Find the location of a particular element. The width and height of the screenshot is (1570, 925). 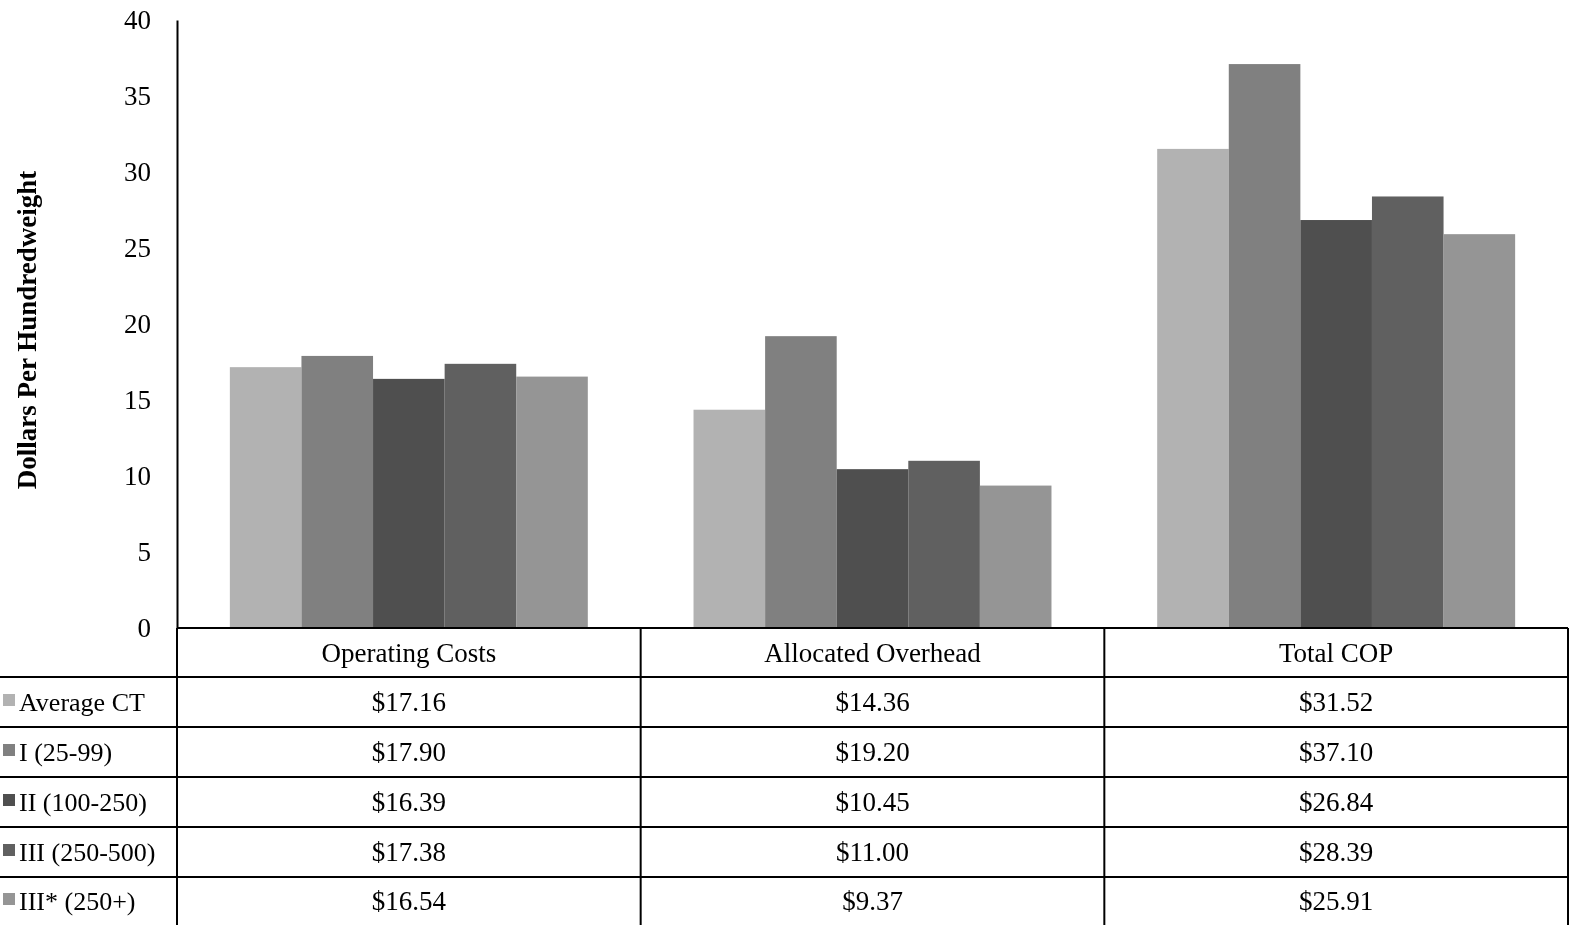

y-tick-label: 20 is located at coordinates (137, 324).